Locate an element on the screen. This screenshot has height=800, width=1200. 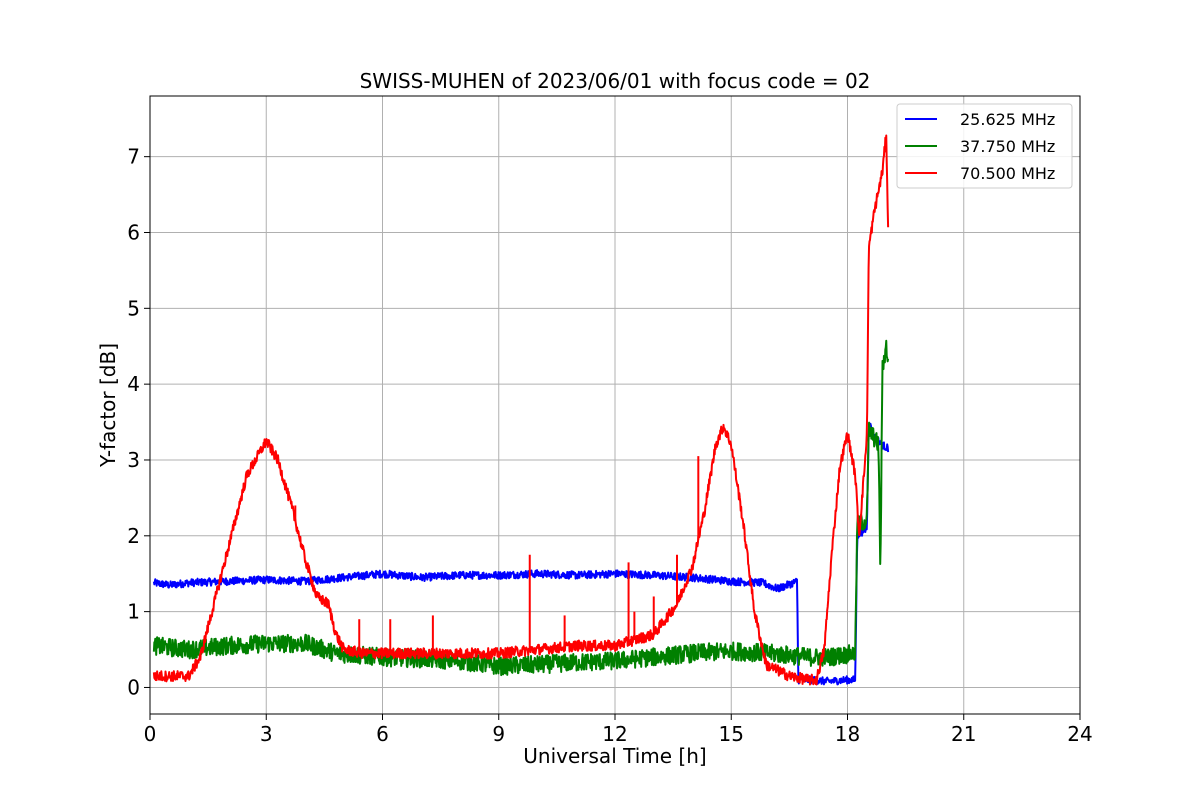
y-tick-label: 2 is located at coordinates (133, 536).